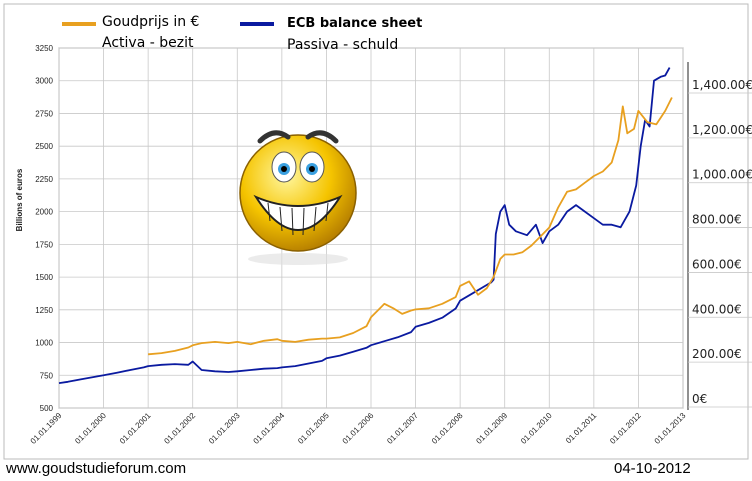 The height and width of the screenshot is (481, 752). Describe the element at coordinates (151, 22) in the screenshot. I see `legend-gold-label: Goudprijs in €` at that location.